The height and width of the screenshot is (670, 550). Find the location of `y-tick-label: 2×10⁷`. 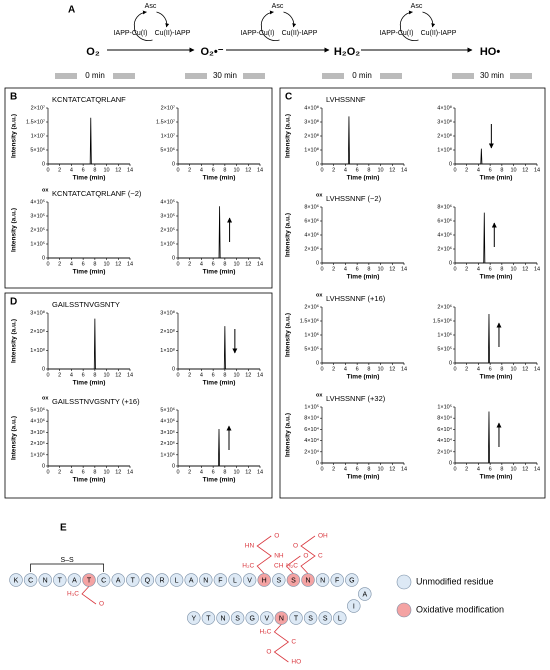

y-tick-label: 2×10⁷ is located at coordinates (168, 107).